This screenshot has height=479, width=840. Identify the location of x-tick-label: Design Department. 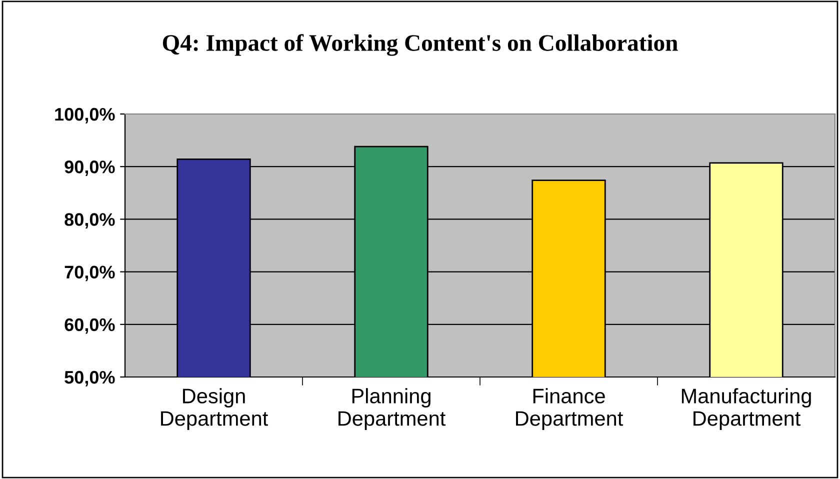
(214, 409).